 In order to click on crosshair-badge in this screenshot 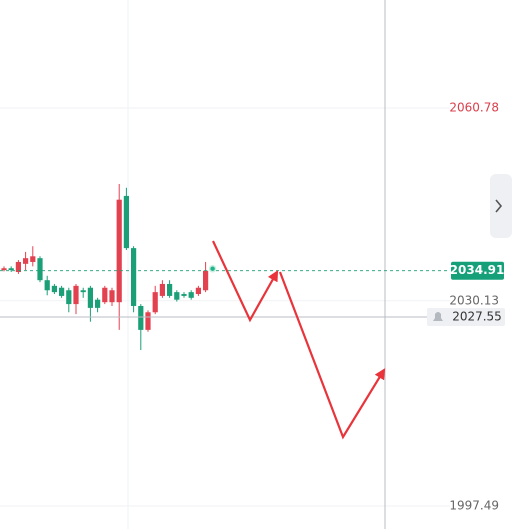, I will do `click(466, 316)`.